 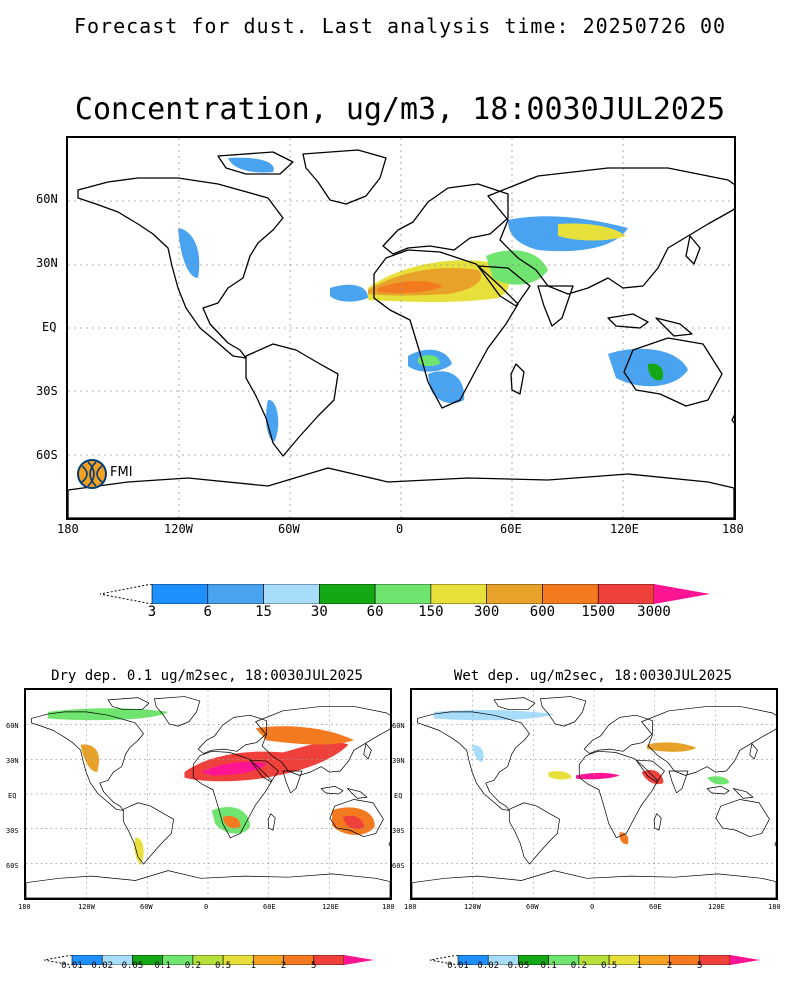 What do you see at coordinates (398, 761) in the screenshot?
I see `wet-lat-label: 30N` at bounding box center [398, 761].